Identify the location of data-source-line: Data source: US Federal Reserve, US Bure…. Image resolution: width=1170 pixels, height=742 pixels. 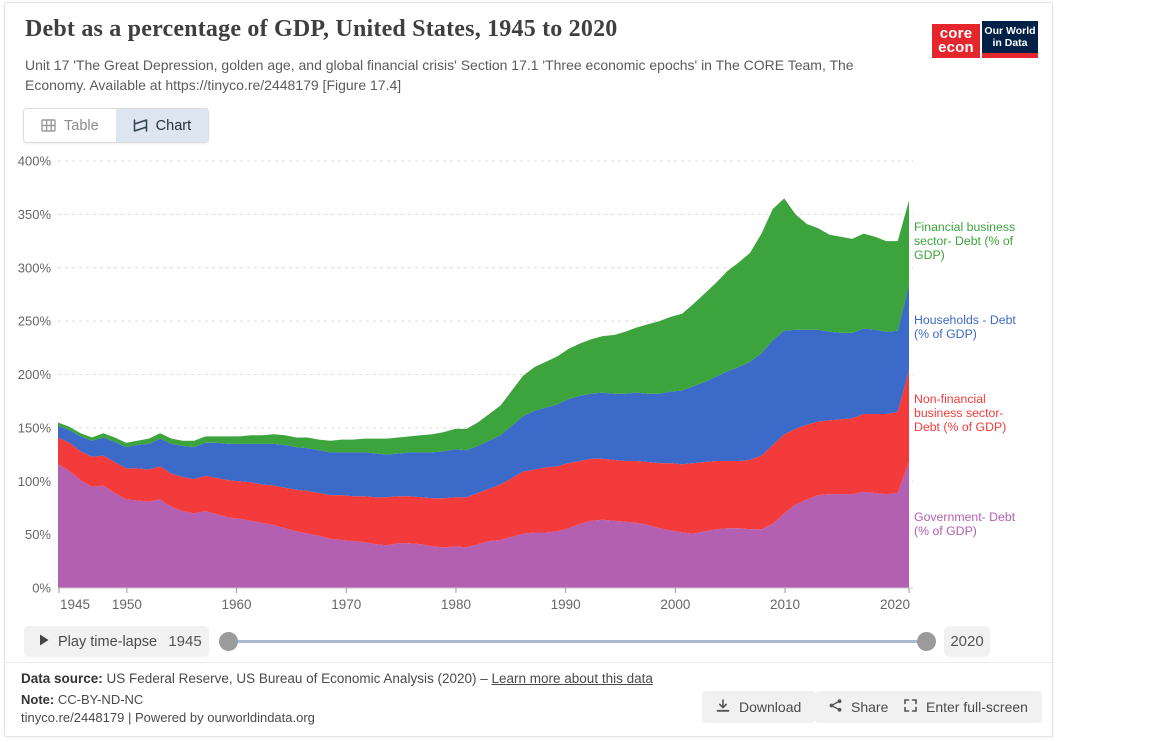
(337, 678).